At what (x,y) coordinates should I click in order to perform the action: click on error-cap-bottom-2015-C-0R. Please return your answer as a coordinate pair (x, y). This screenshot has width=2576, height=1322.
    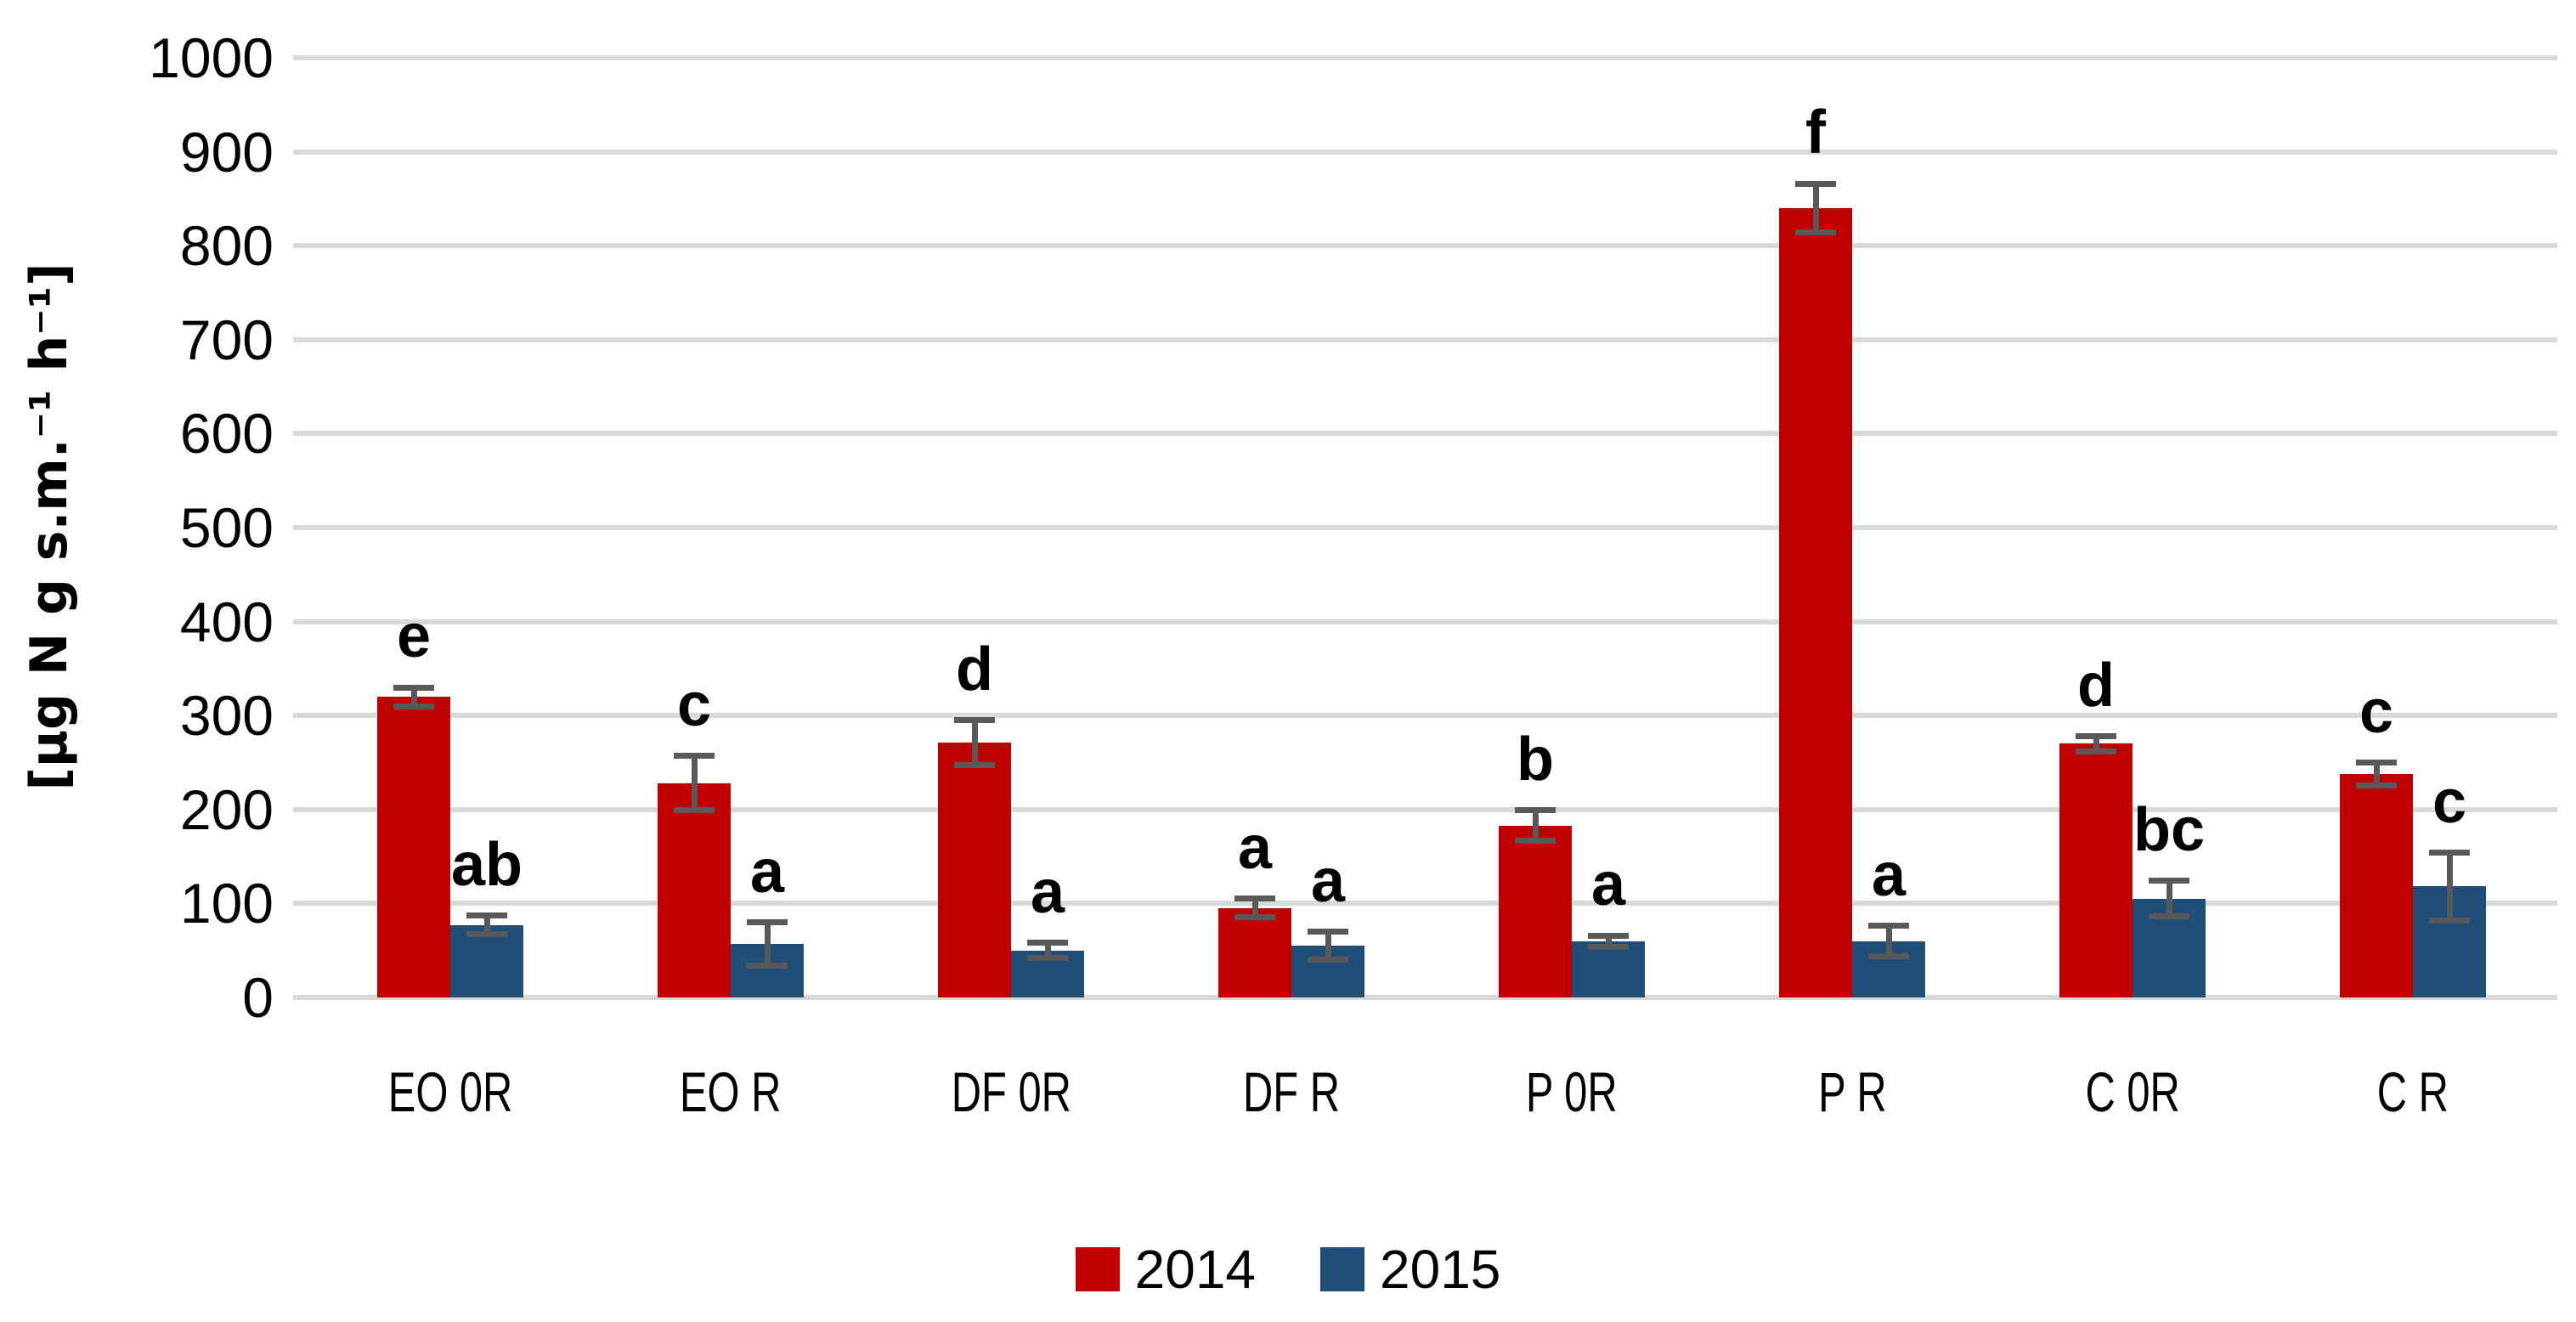
    Looking at the image, I should click on (2169, 916).